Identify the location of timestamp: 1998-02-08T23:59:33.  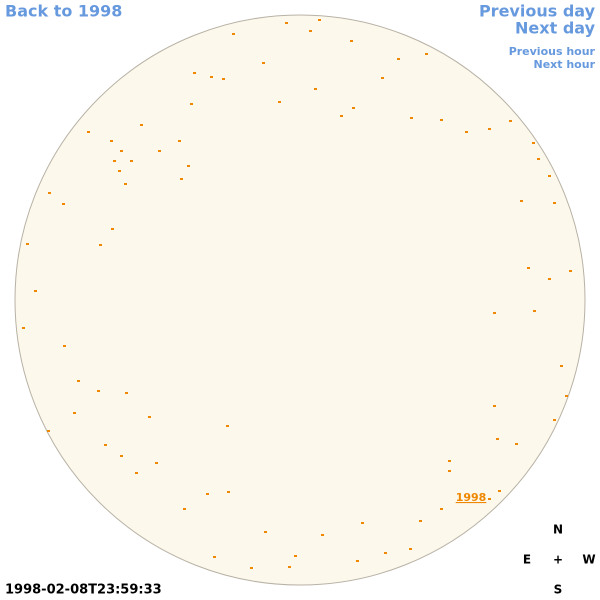
(83, 590).